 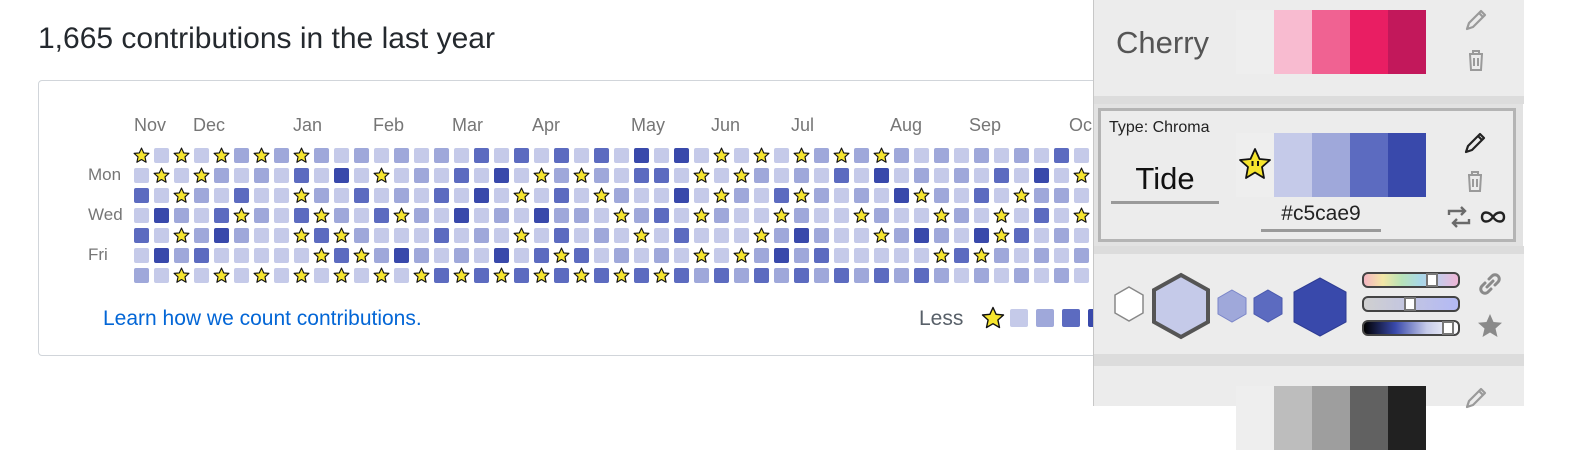 I want to click on chroma-slider-thumb, so click(x=1410, y=304).